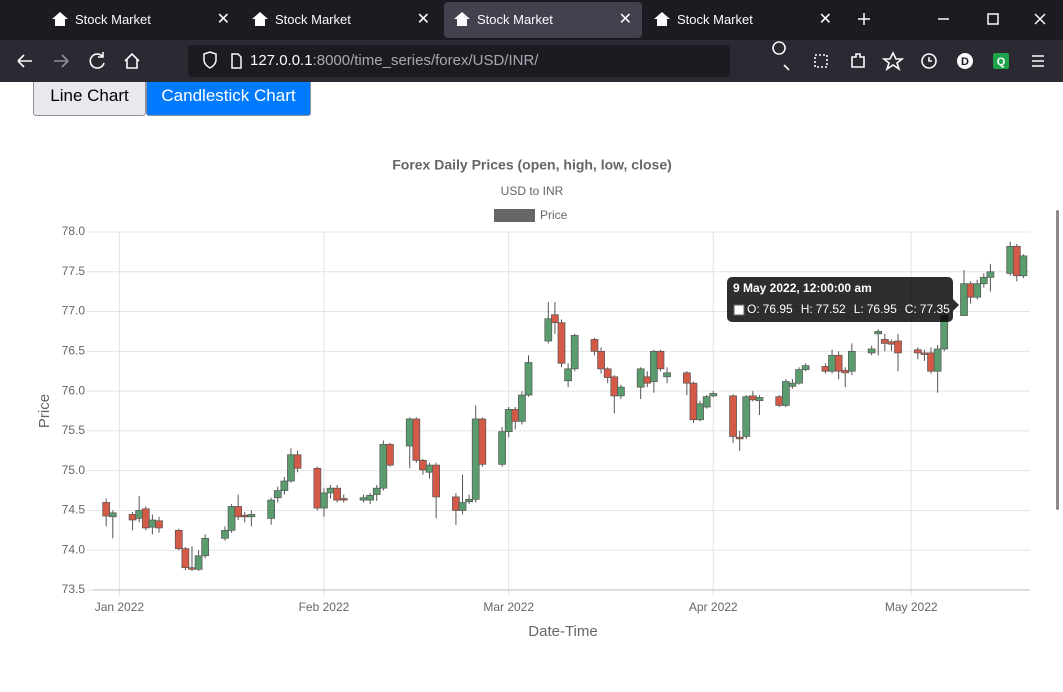 The image size is (1063, 692). What do you see at coordinates (228, 97) in the screenshot?
I see `candlestick-chart-button: Candlestick Chart` at bounding box center [228, 97].